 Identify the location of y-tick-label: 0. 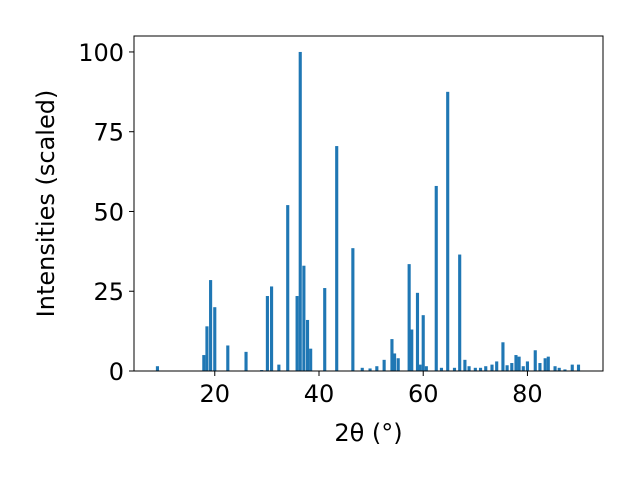
(116, 372).